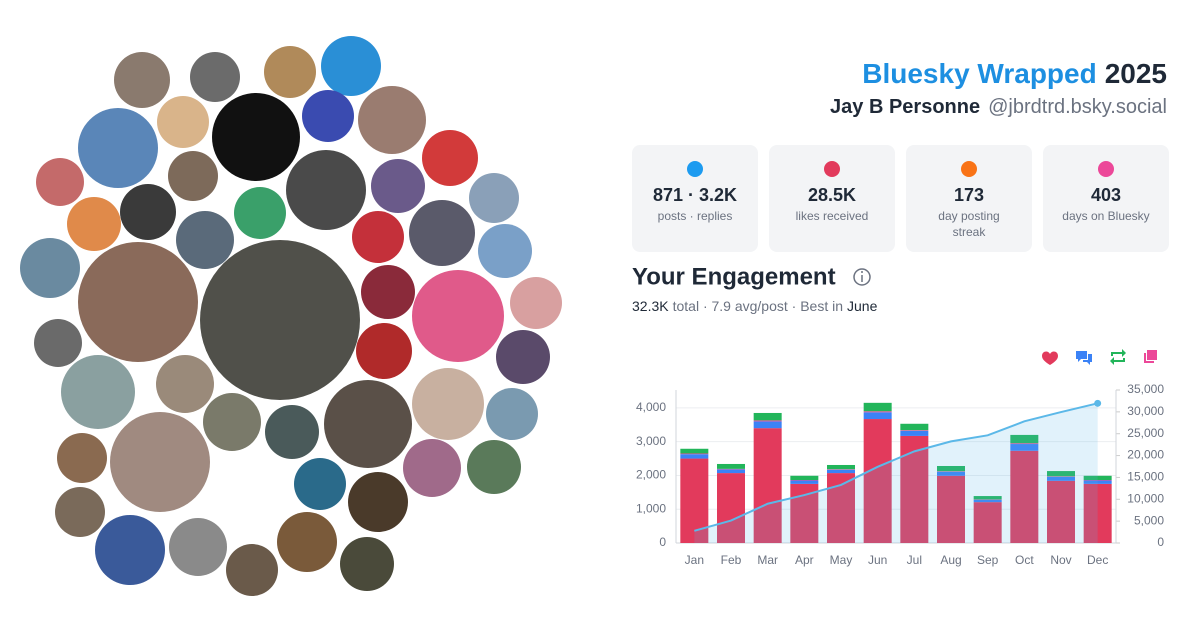 Image resolution: width=1200 pixels, height=635 pixels. I want to click on x-tick-label: Feb, so click(731, 560).